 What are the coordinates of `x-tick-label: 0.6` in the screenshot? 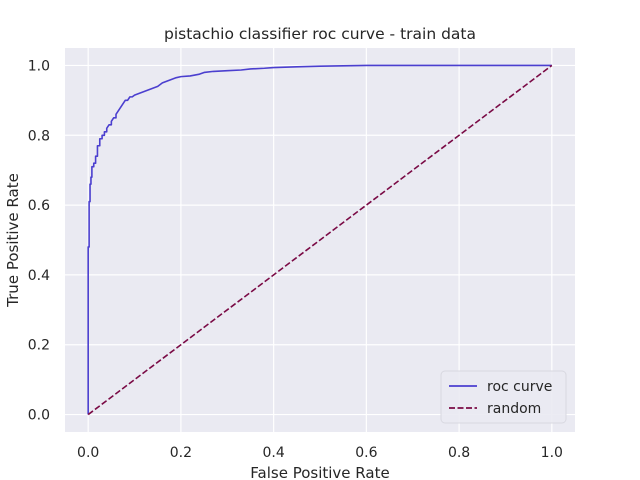 It's located at (366, 453).